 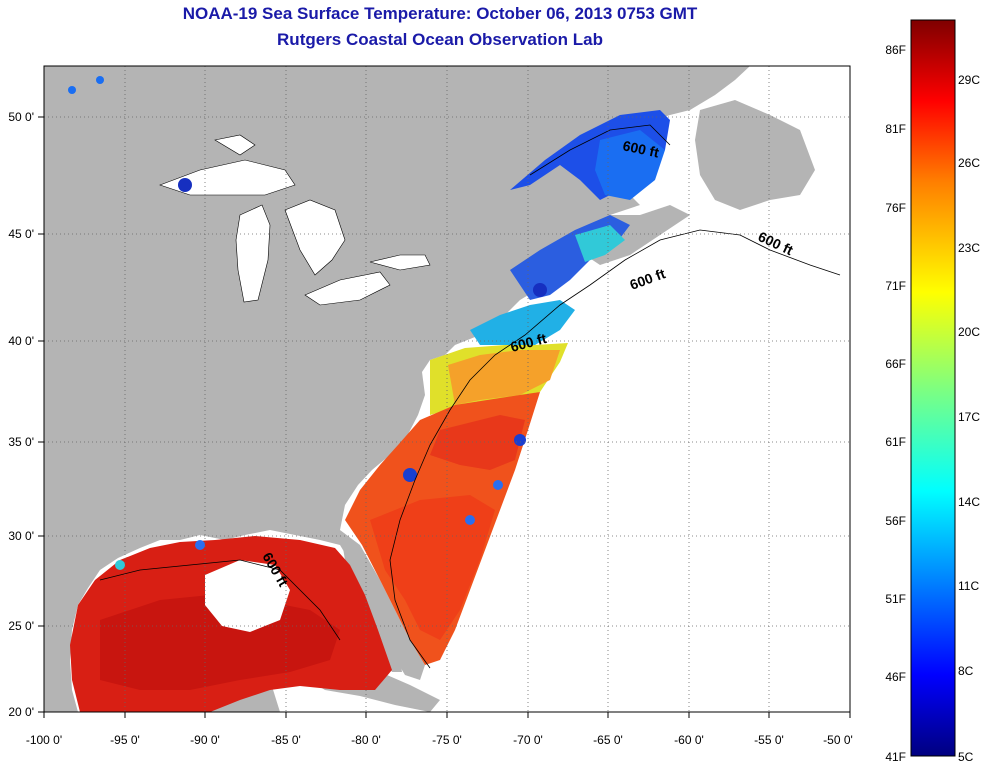 What do you see at coordinates (933, 388) in the screenshot?
I see `colorbar-gradient` at bounding box center [933, 388].